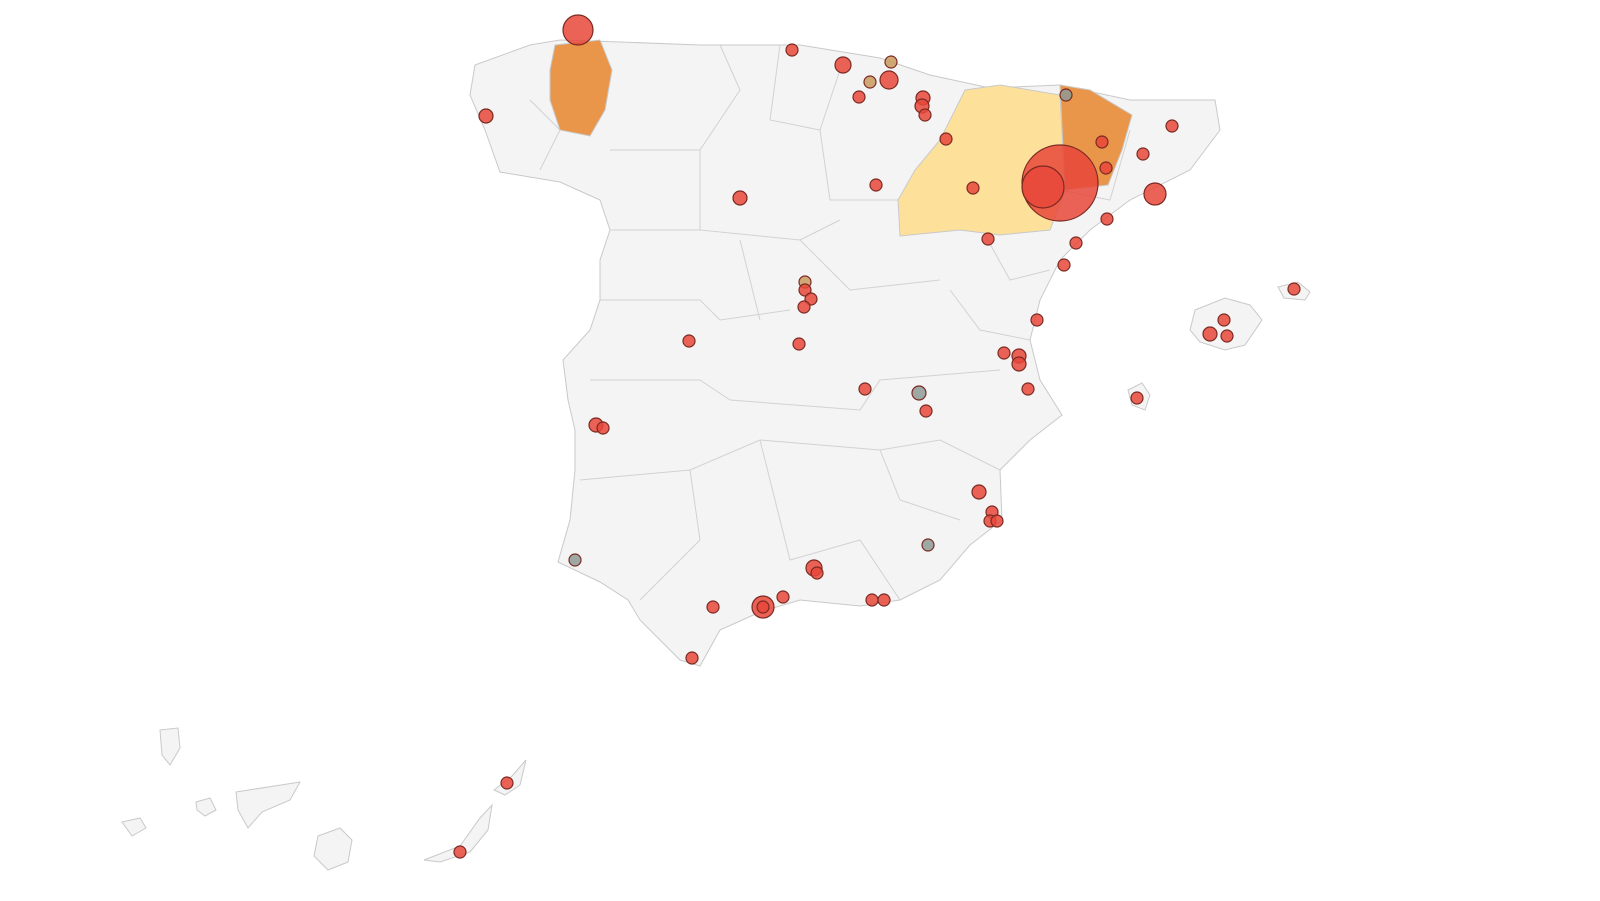 This screenshot has width=1600, height=901. What do you see at coordinates (206, 807) in the screenshot?
I see `la-gomera` at bounding box center [206, 807].